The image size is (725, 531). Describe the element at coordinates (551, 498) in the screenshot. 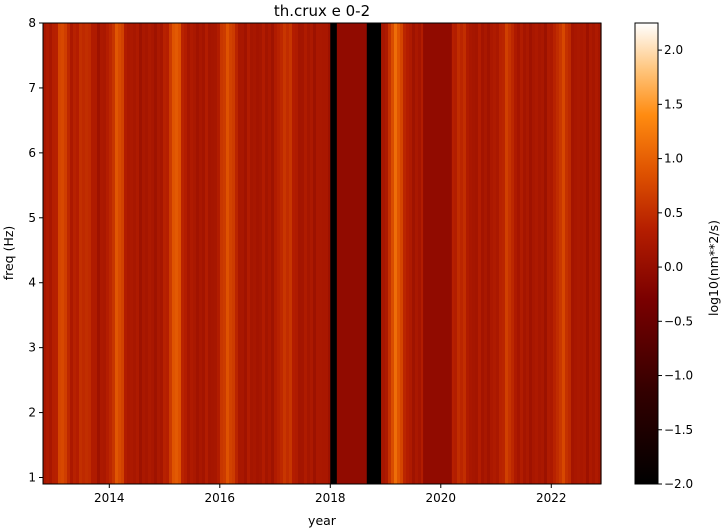

I see `x-tick-label: 2022` at that location.